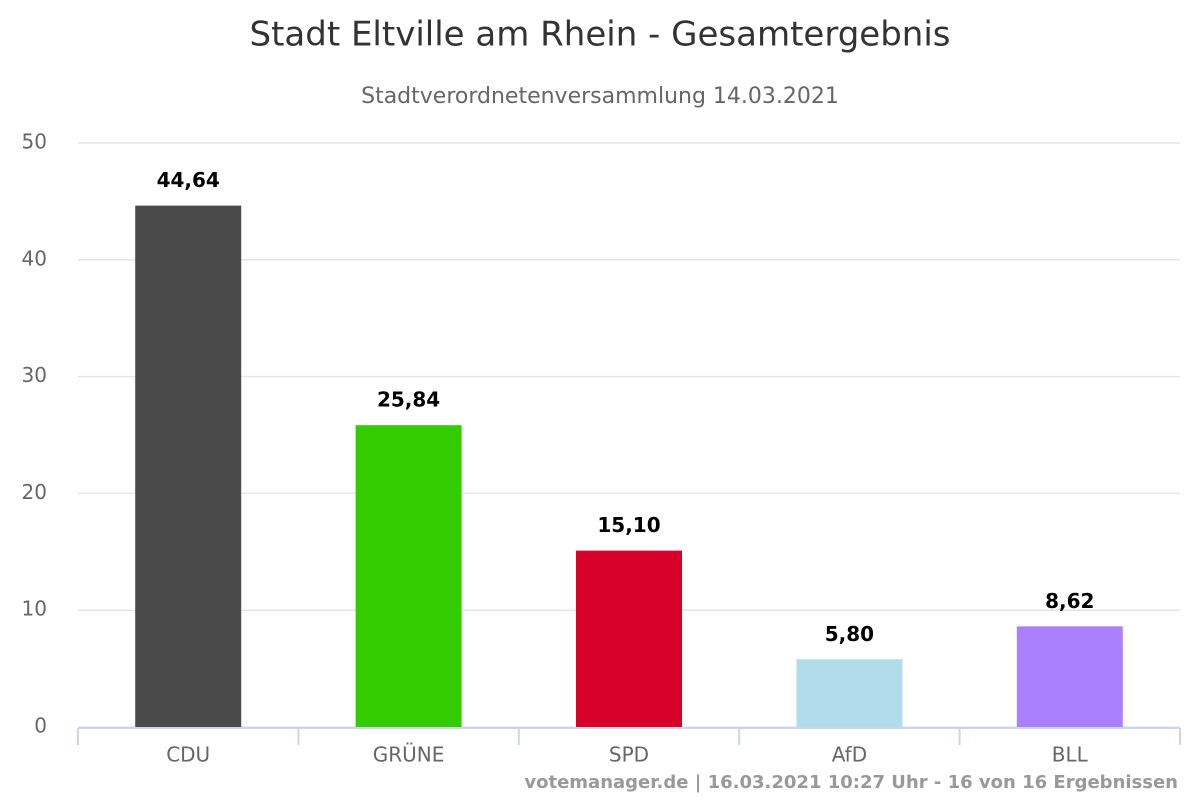 This screenshot has height=800, width=1200. I want to click on chart-title: Stadt Eltville am Rhein - Gesamtergebnis, so click(599, 35).